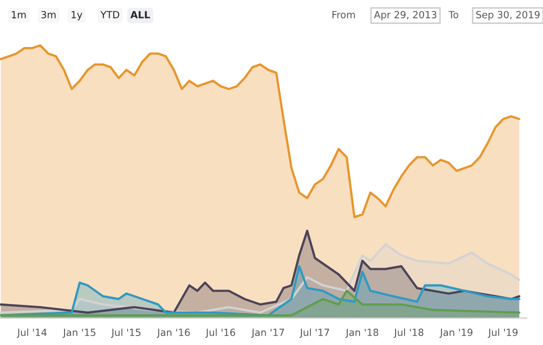 Image resolution: width=543 pixels, height=345 pixels. I want to click on text: ALL, so click(140, 14).